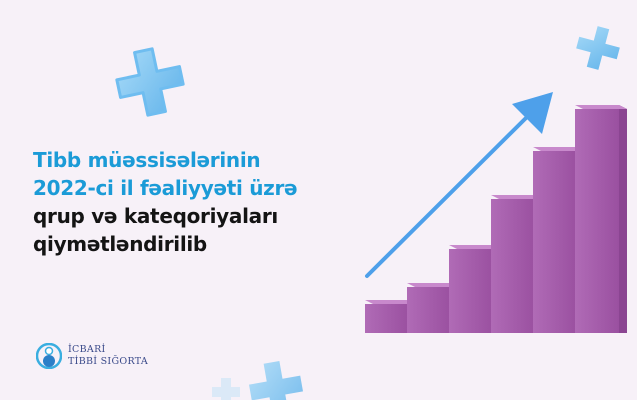 Image resolution: width=637 pixels, height=400 pixels. Describe the element at coordinates (147, 160) in the screenshot. I see `headline-line-1: Tibb müəssisələrinin` at that location.